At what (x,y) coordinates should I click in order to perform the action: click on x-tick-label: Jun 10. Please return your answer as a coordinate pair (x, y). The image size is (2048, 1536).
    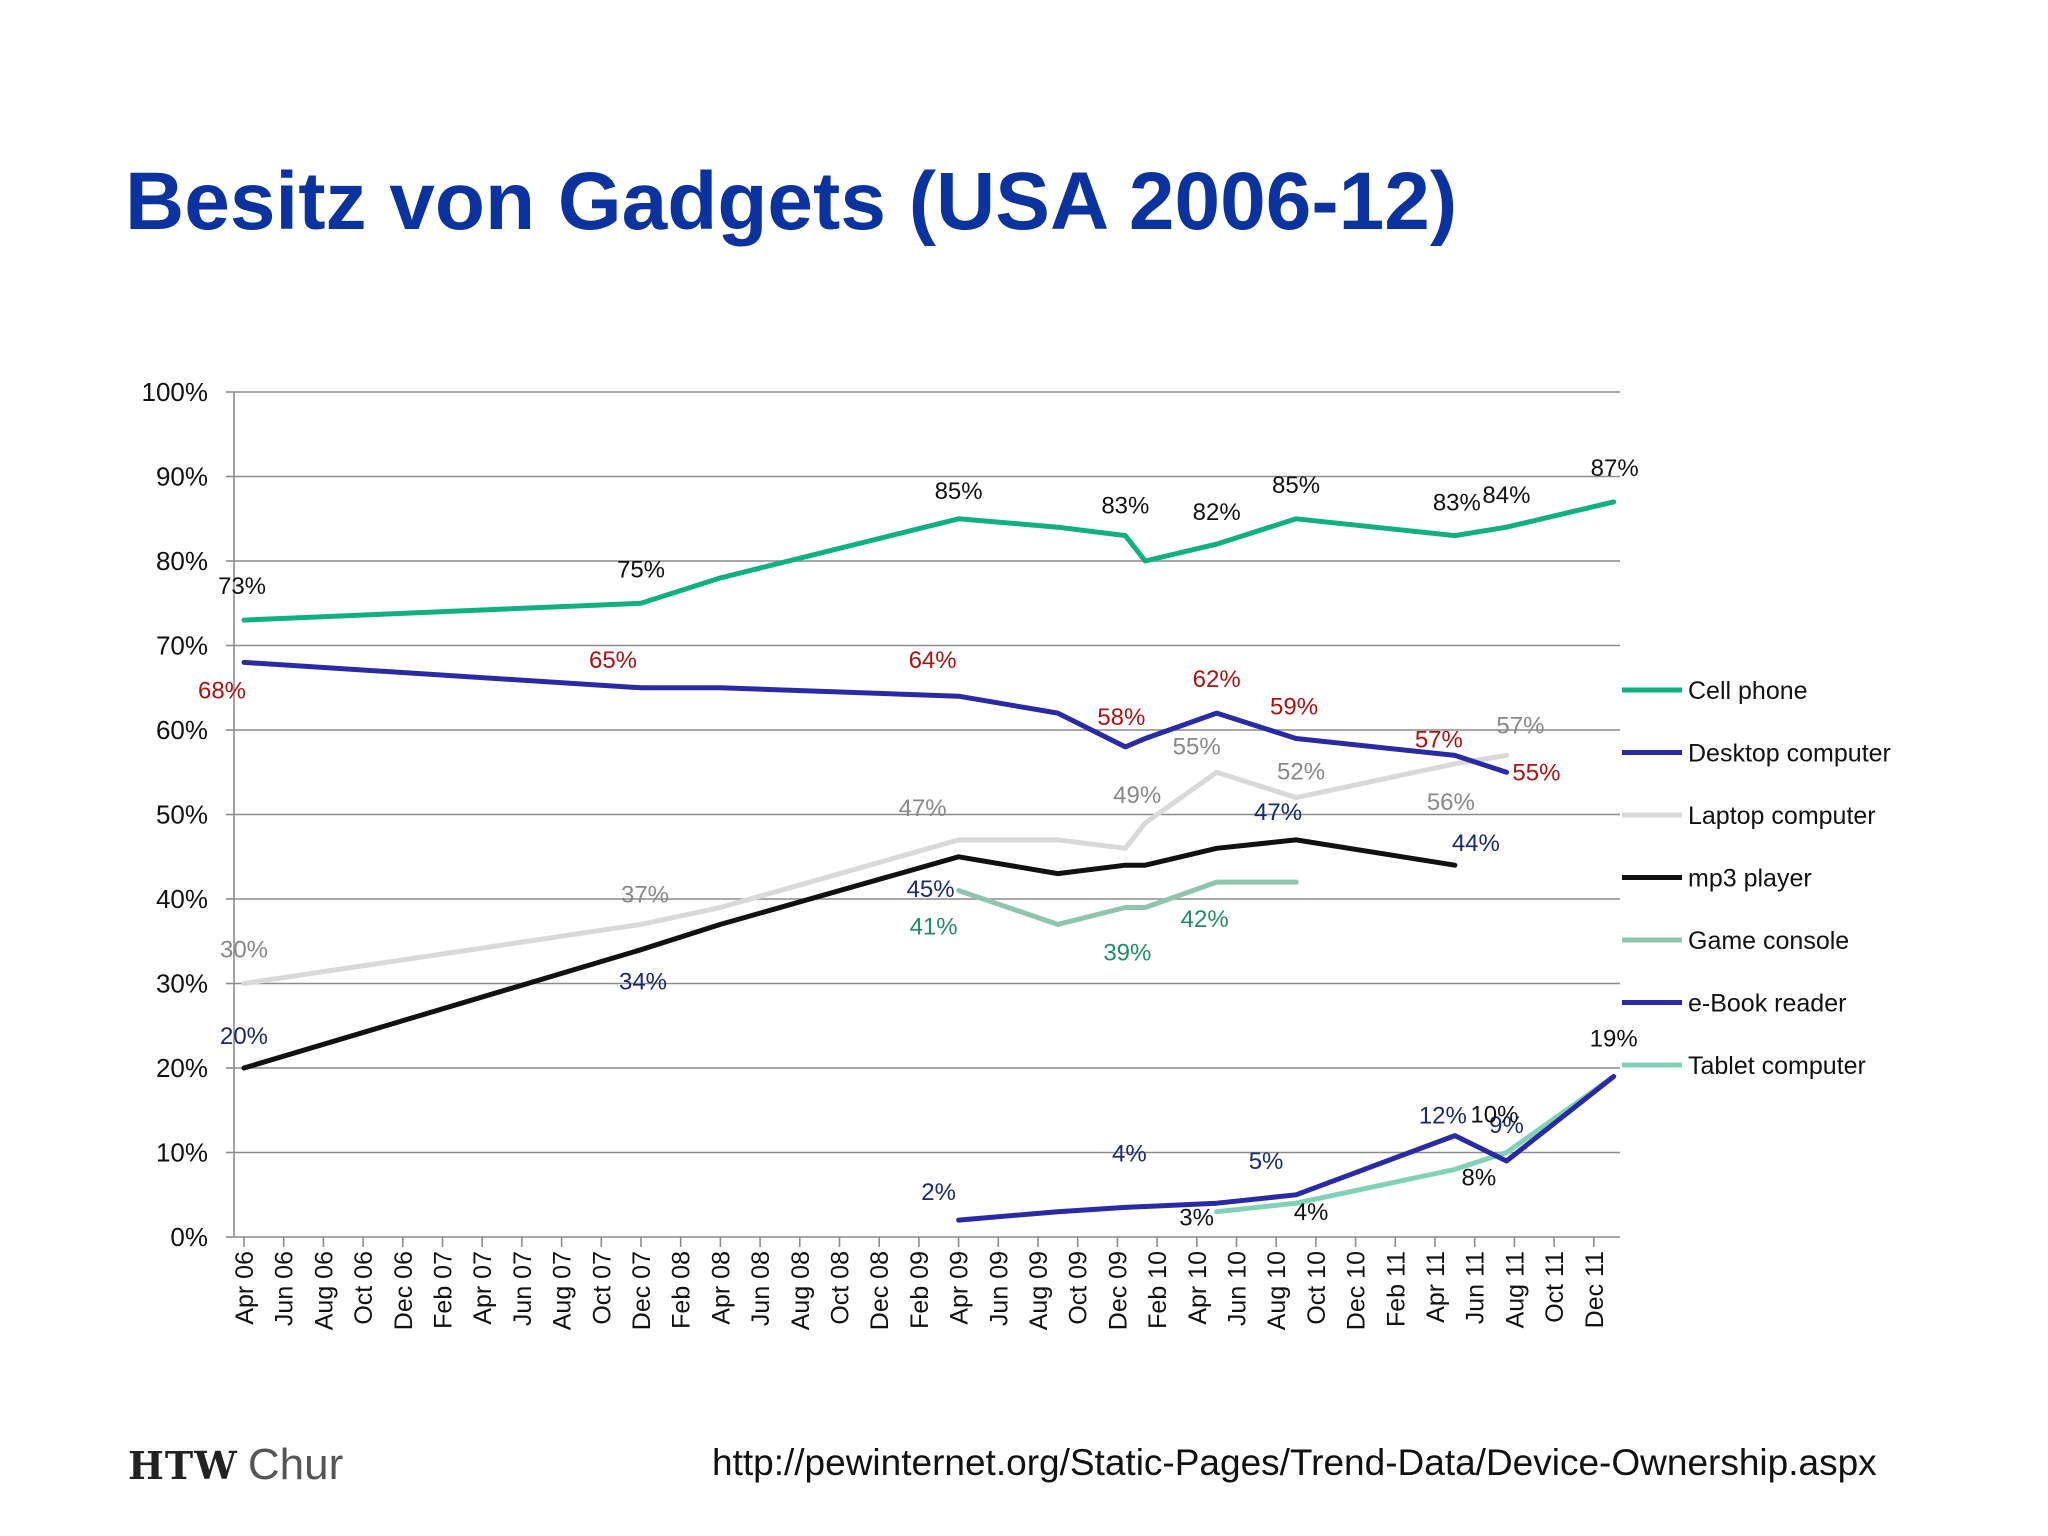
    Looking at the image, I should click on (1238, 1288).